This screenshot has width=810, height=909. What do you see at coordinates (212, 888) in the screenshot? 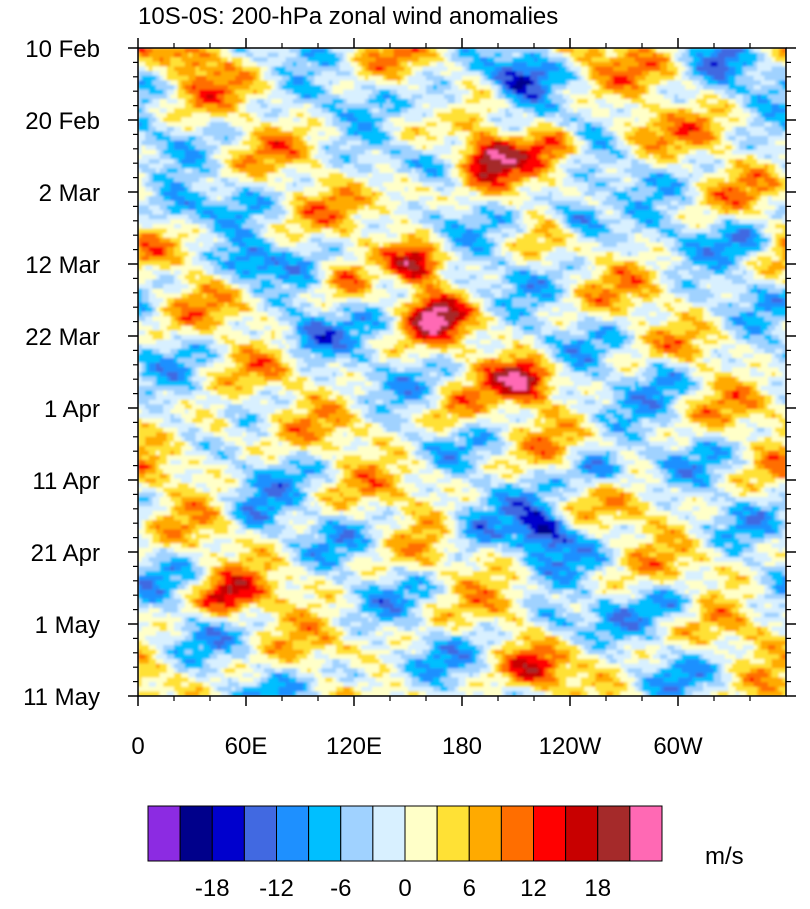
I see `colorbar-tick-label: -18` at bounding box center [212, 888].